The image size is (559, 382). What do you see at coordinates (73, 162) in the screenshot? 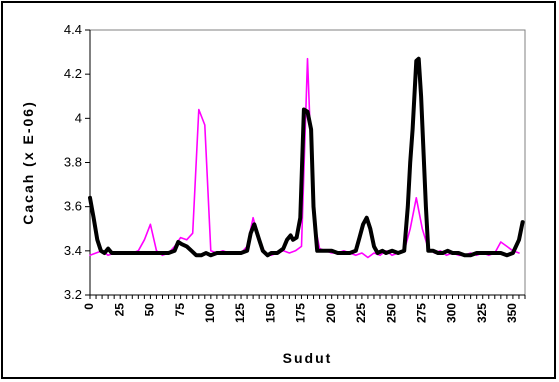
I see `y-tick-label: 3.8` at bounding box center [73, 162].